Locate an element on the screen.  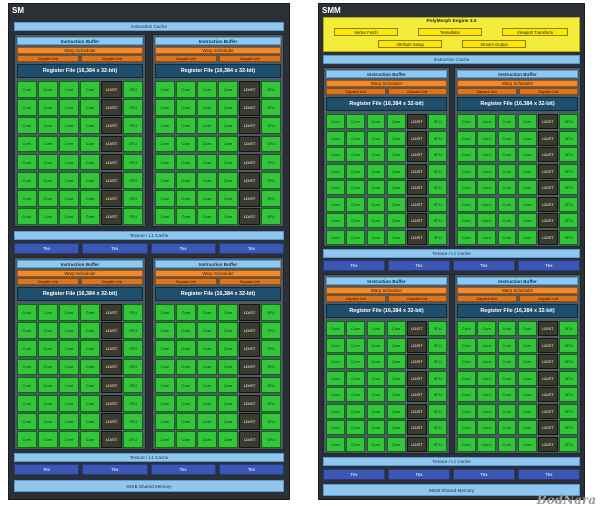
tessellator: Tessellator is located at coordinates (450, 32).